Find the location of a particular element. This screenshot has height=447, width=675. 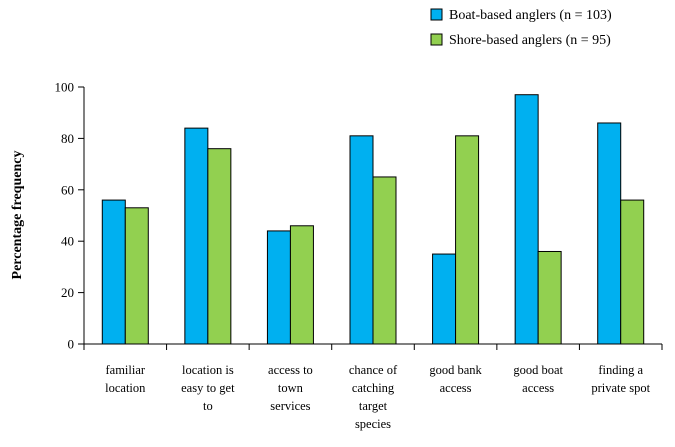

bar-series1-cat2 is located at coordinates (196, 236).